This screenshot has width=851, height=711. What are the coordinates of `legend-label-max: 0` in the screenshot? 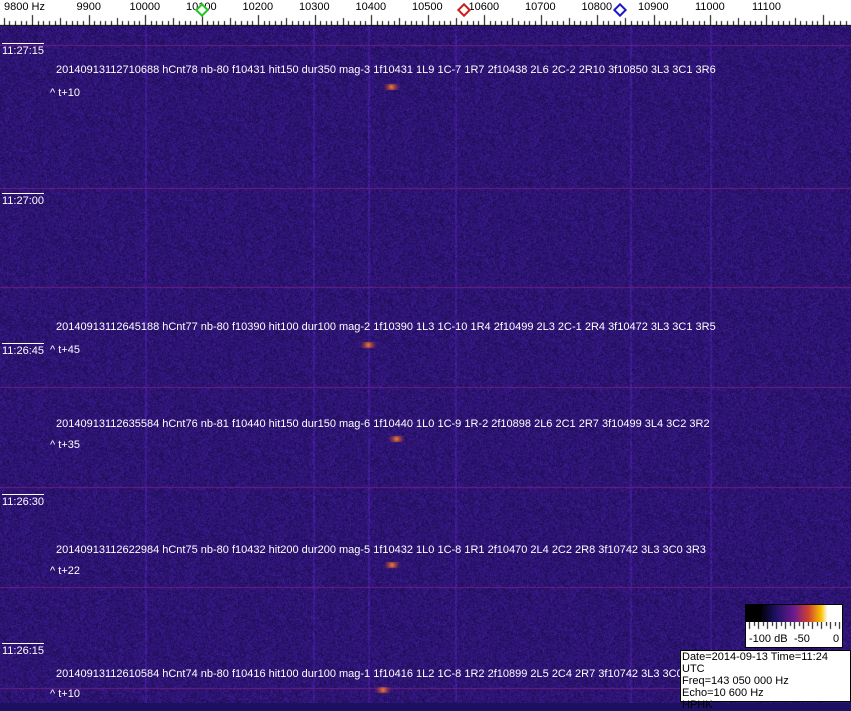 It's located at (836, 639).